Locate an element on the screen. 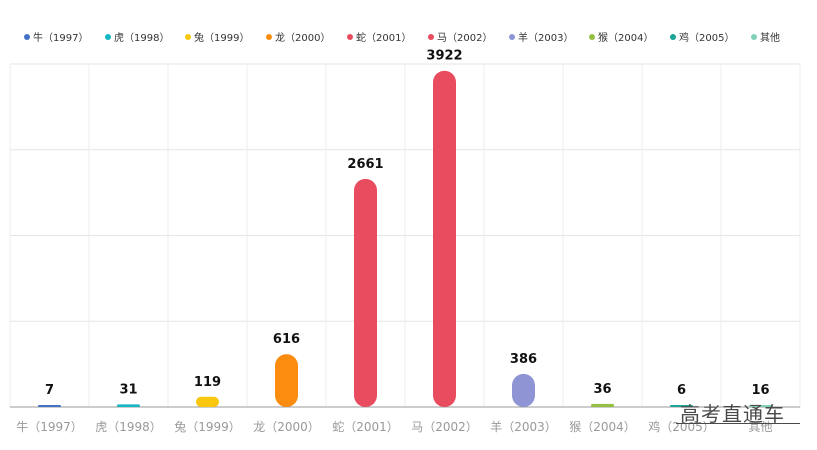 The image size is (817, 450). legend-item: 马（2002） is located at coordinates (460, 38).